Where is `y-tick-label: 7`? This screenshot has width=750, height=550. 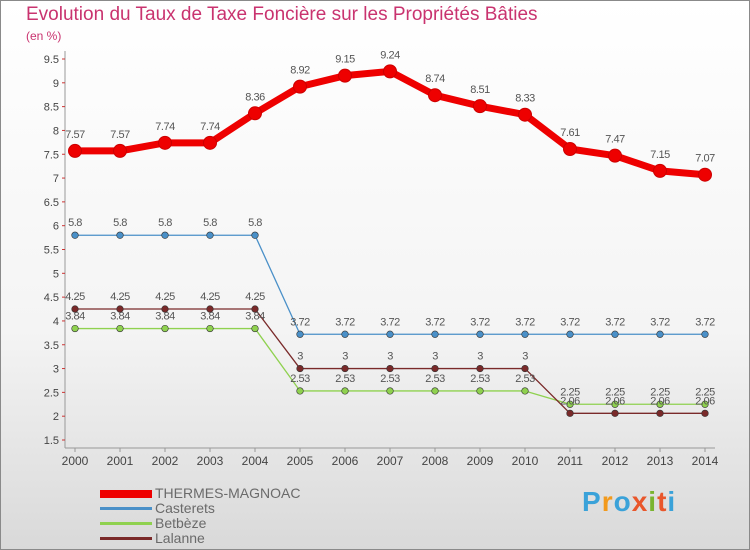 y-tick-label: 7 is located at coordinates (56, 179).